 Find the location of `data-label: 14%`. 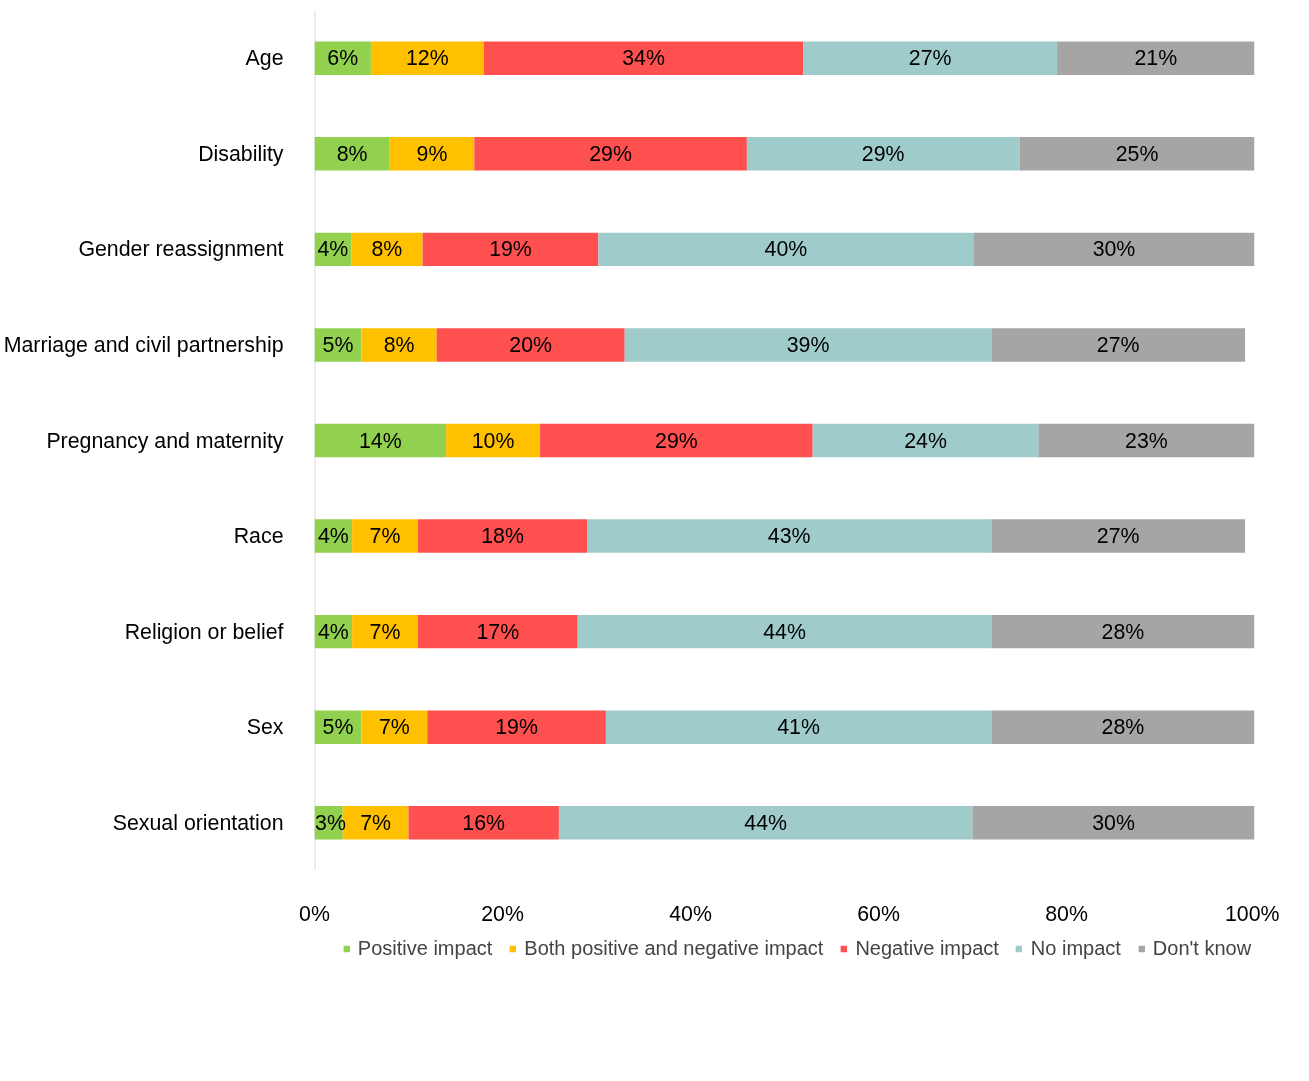

data-label: 14% is located at coordinates (380, 440).